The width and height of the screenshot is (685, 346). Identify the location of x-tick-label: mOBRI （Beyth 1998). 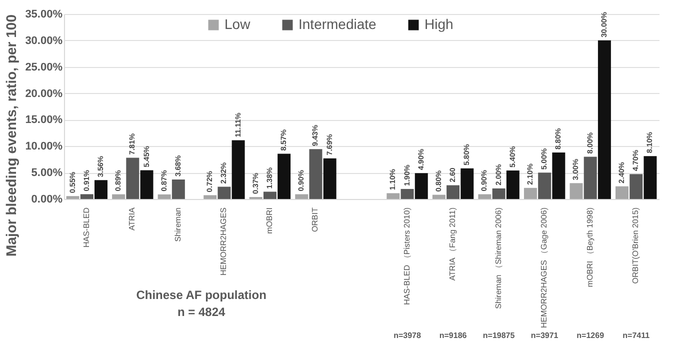
(589, 247).